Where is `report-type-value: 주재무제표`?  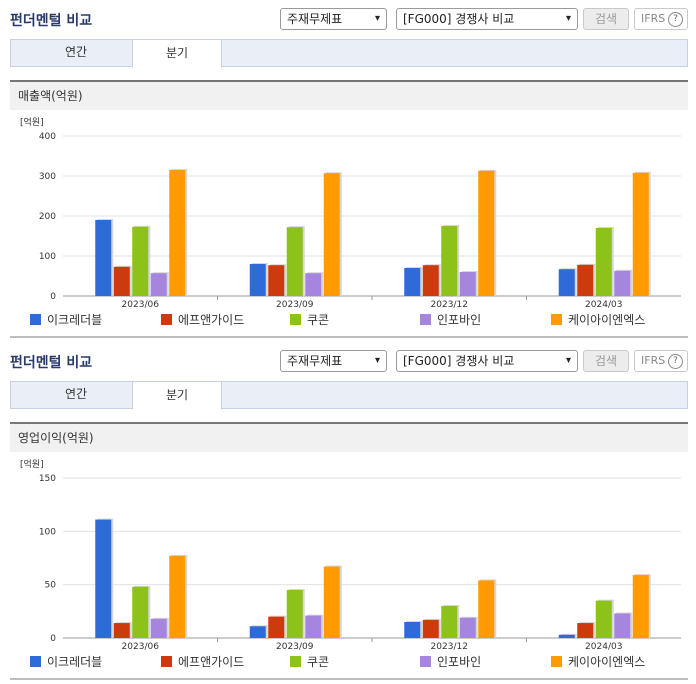
report-type-value: 주재무제표 is located at coordinates (315, 19).